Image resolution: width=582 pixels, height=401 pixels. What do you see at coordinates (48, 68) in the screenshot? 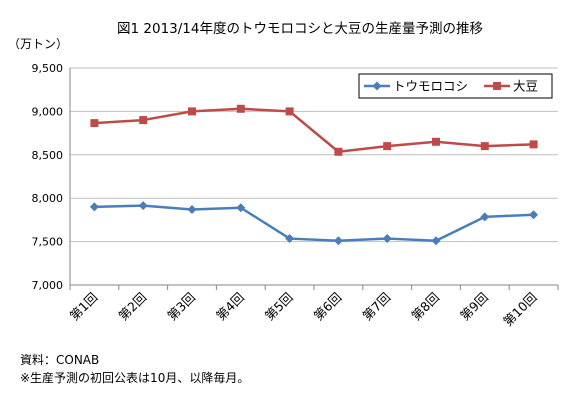
I see `y-tick-label: 9,500` at bounding box center [48, 68].